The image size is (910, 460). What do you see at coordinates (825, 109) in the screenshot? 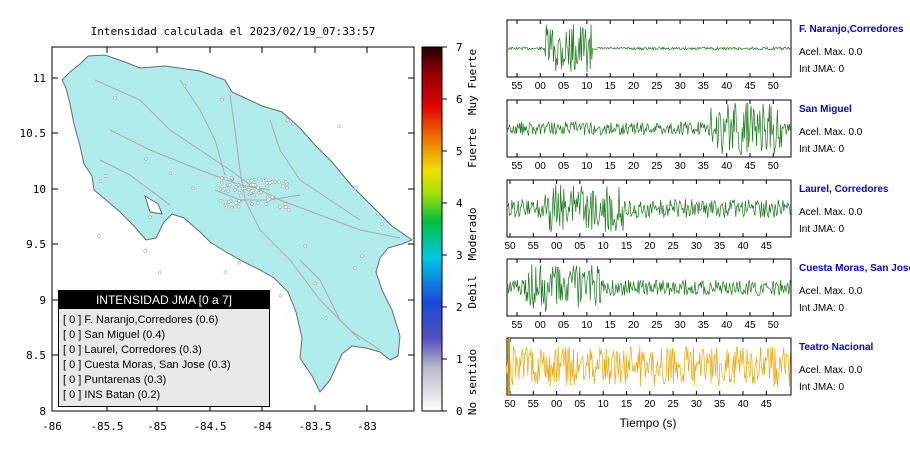
I see `station-name: San Miguel` at bounding box center [825, 109].